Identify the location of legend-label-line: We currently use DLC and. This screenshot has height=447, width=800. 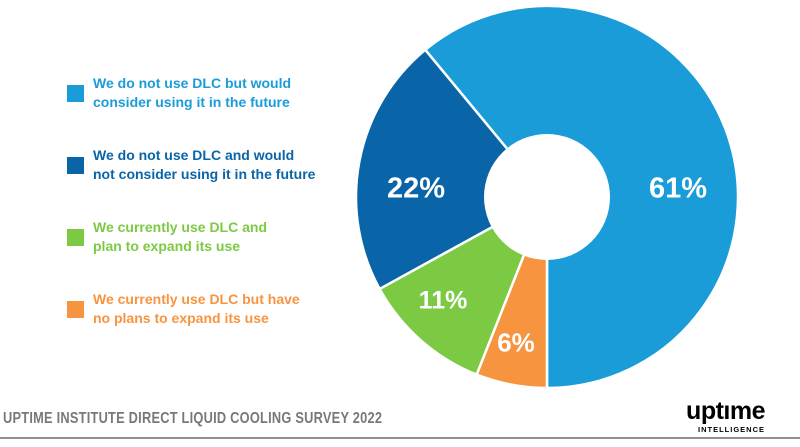
(180, 227).